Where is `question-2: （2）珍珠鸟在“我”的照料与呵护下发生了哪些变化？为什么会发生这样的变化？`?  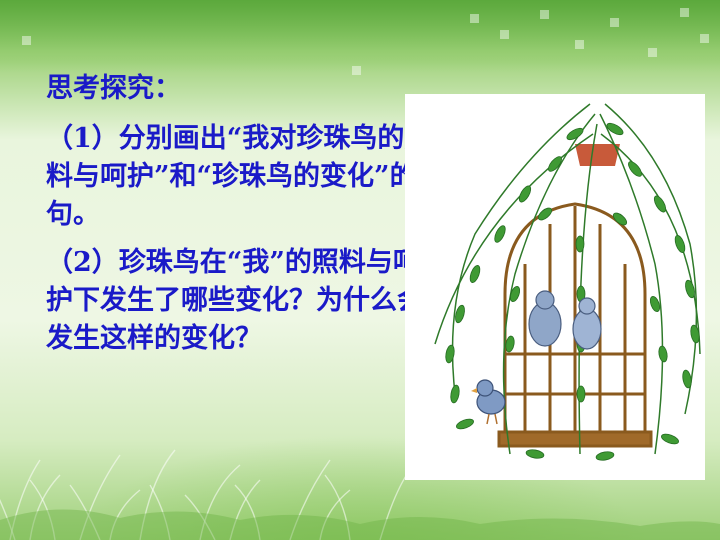 question-2: （2）珍珠鸟在“我”的照料与呵护下发生了哪些变化？为什么会发生这样的变化？ is located at coordinates (235, 300).